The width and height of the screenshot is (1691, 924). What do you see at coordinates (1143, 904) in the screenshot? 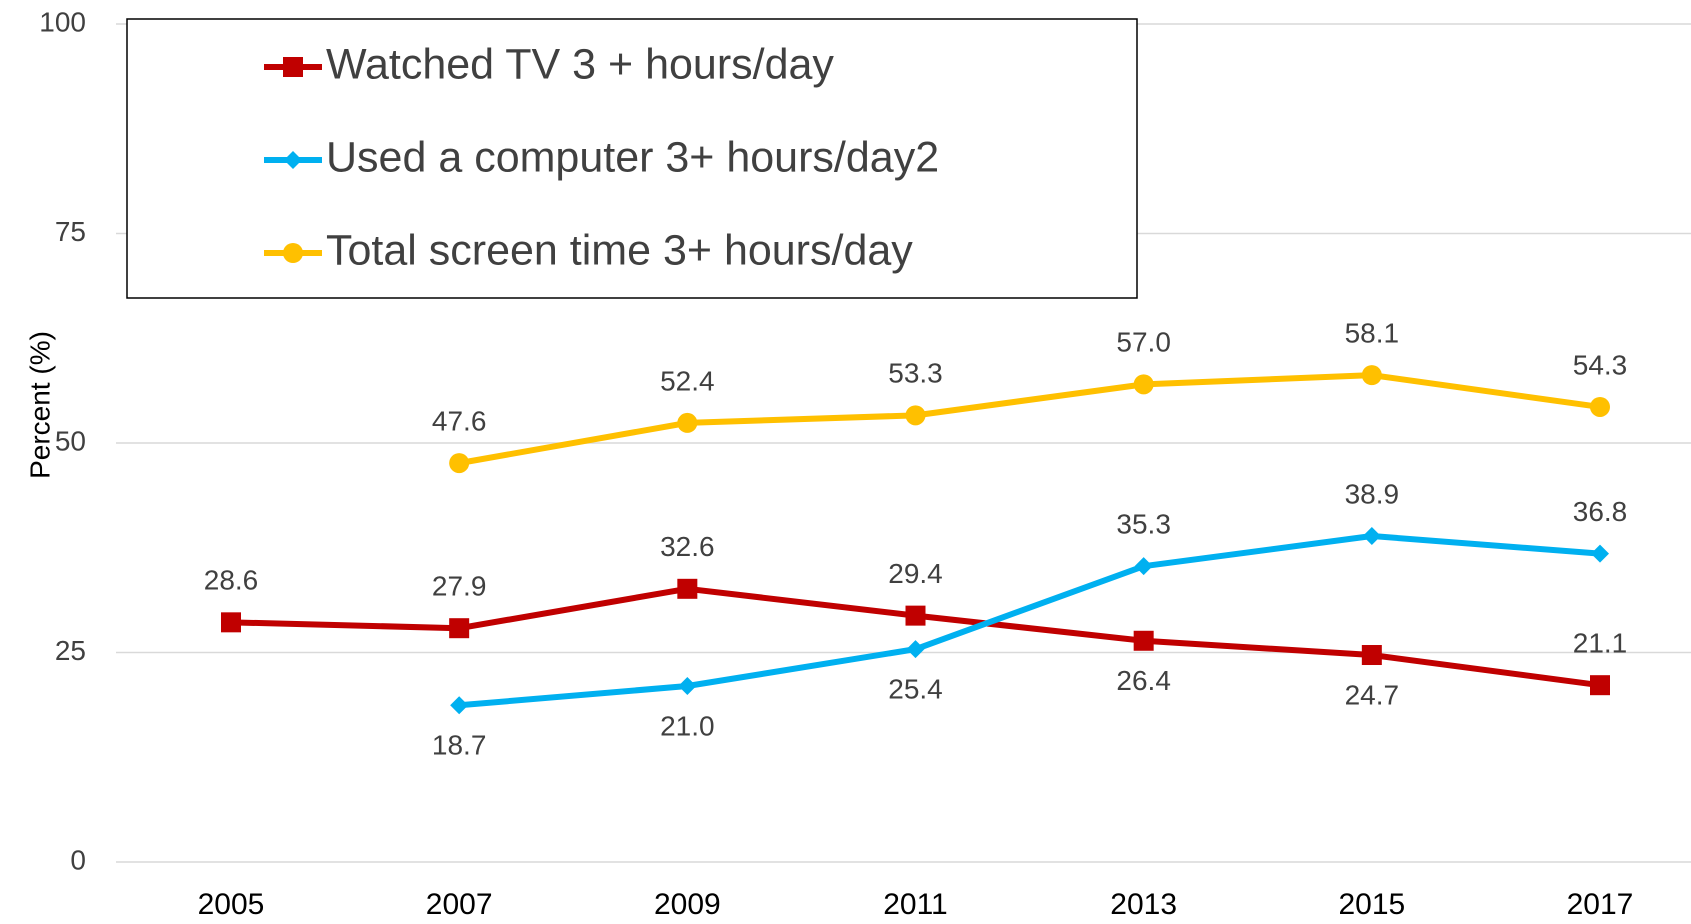
I see `x-tick-label: 2013` at bounding box center [1143, 904].